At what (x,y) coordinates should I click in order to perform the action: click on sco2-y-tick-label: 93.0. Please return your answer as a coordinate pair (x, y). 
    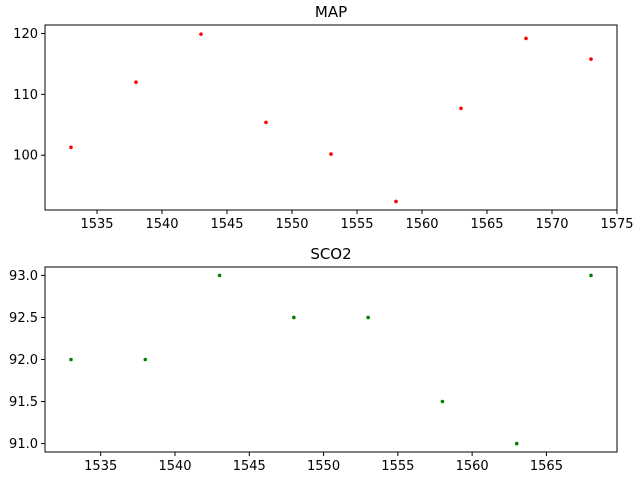
    Looking at the image, I should click on (23, 276).